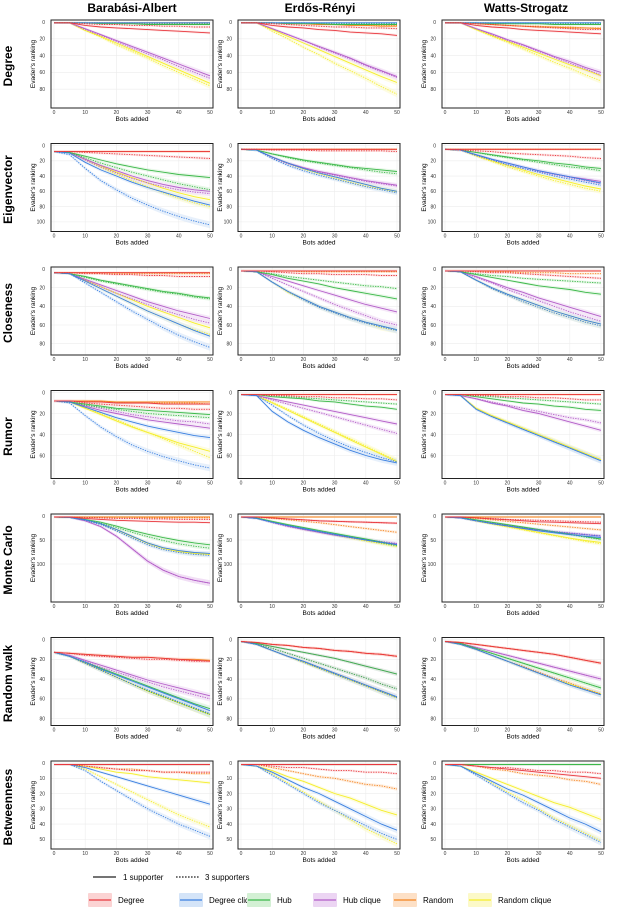 This screenshot has width=631, height=915. What do you see at coordinates (319, 292) in the screenshot?
I see `ribbon-hub-clique-solid` at bounding box center [319, 292].